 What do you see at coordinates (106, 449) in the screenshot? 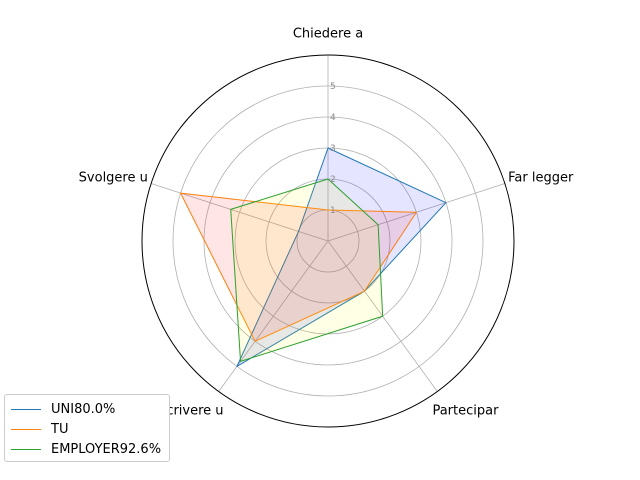
I see `legend-label: EMPLOYER92.6%` at bounding box center [106, 449].